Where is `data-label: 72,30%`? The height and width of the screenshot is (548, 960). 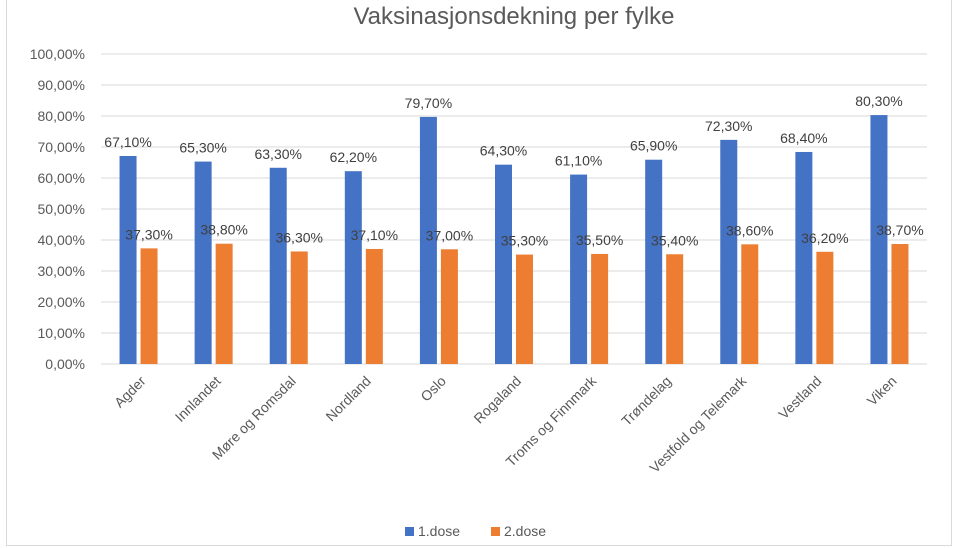
data-label: 72,30% is located at coordinates (728, 126).